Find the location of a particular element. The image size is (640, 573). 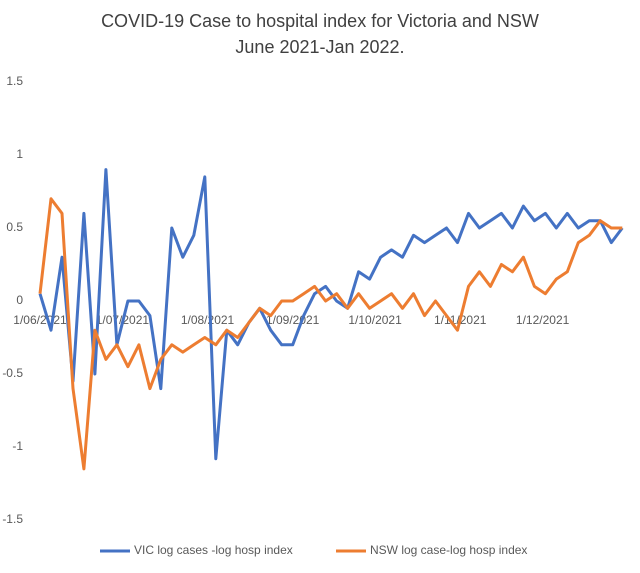

y-tick-label: 0.5 is located at coordinates (14, 227).